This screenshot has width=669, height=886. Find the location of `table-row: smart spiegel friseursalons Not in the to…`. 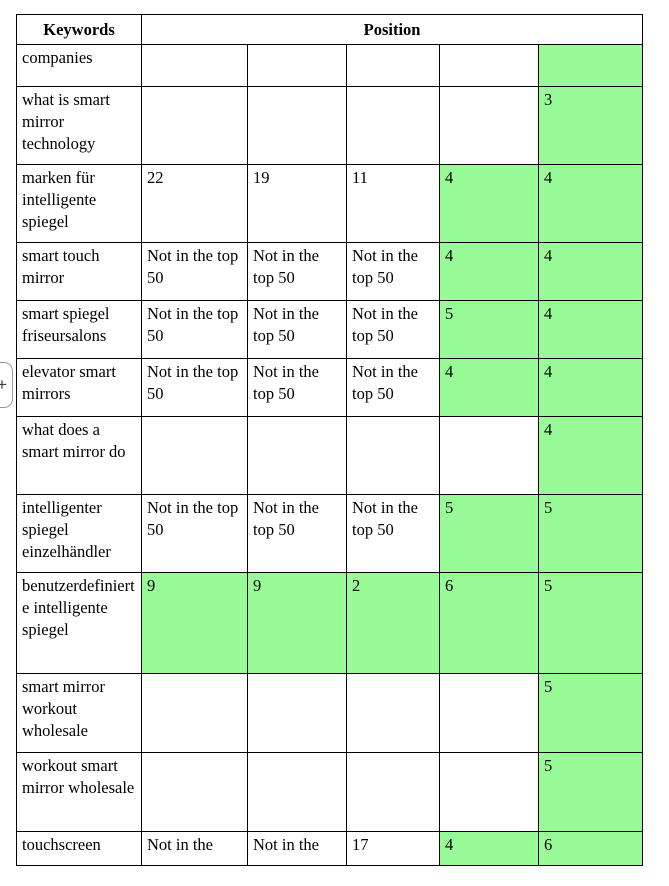

table-row: smart spiegel friseursalons Not in the to… is located at coordinates (330, 329).